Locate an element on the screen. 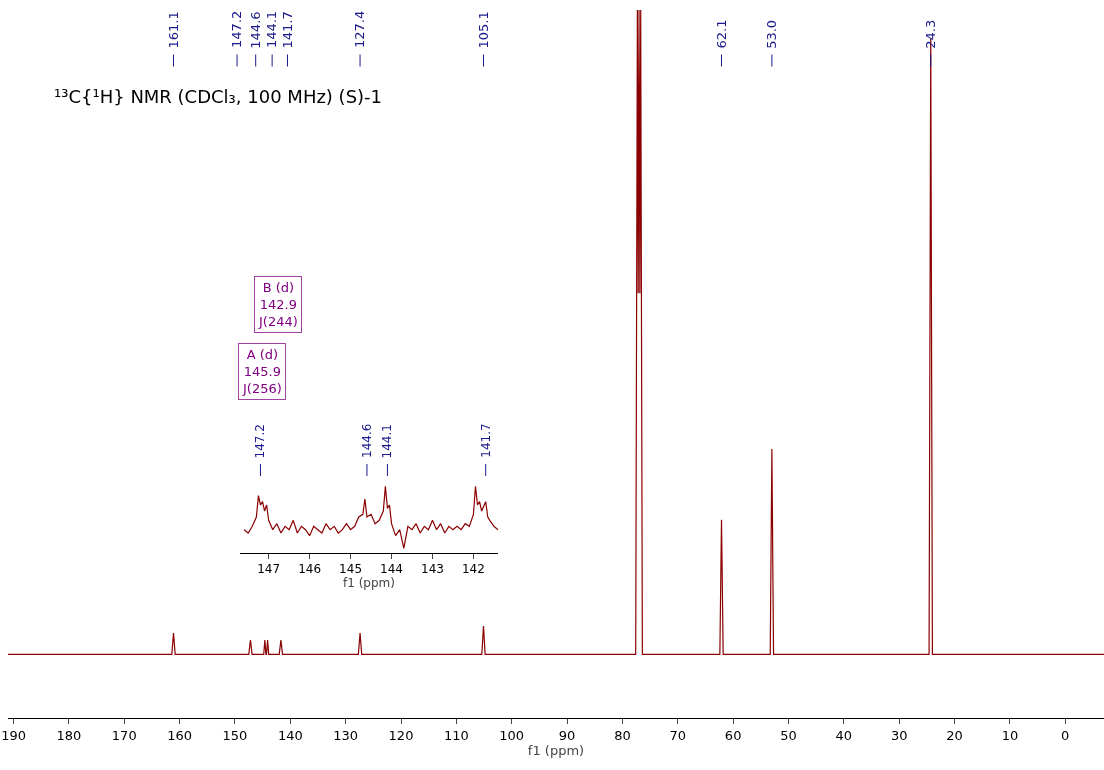 The image size is (1104, 770). x-tick-label: 146 is located at coordinates (310, 569).